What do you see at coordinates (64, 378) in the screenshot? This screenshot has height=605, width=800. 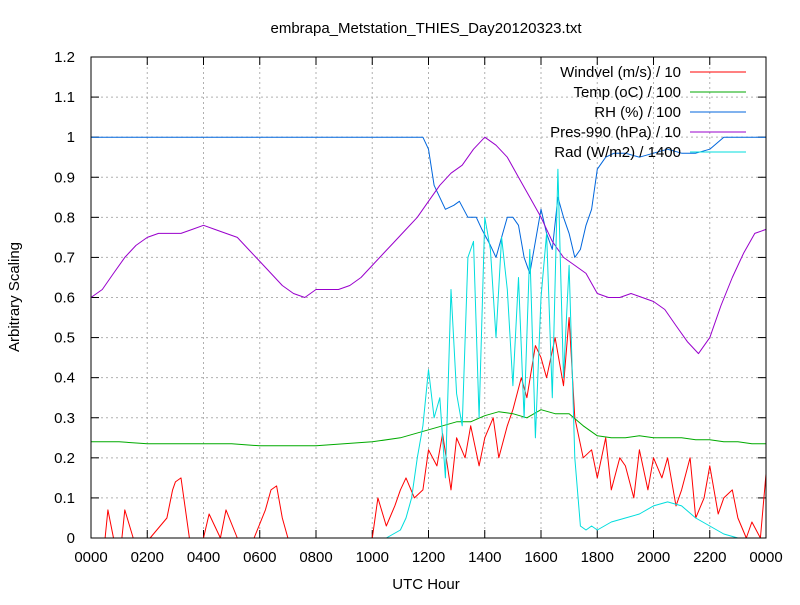 I see `y-tick-label: 0.4` at bounding box center [64, 378].